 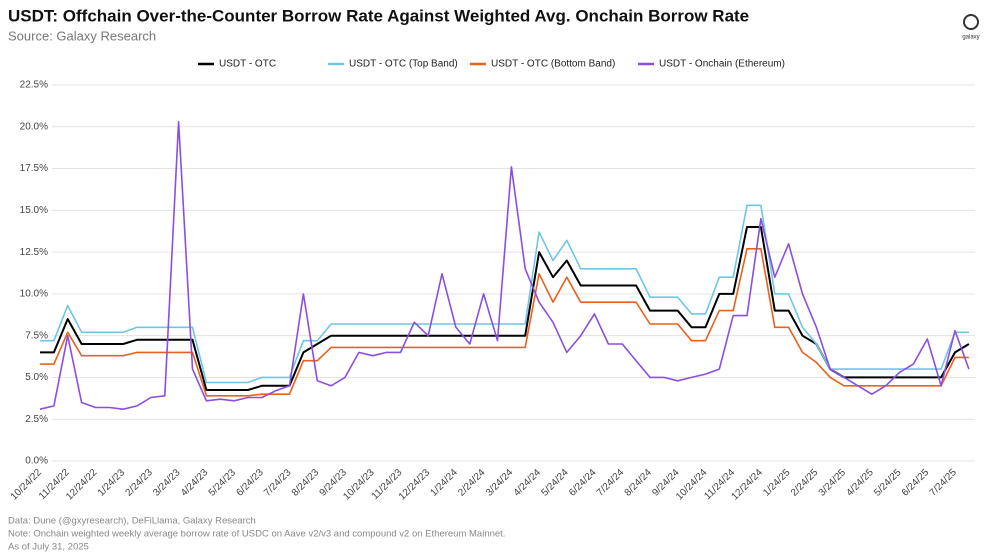 What do you see at coordinates (278, 483) in the screenshot?
I see `x-tick-label: 7/24/23` at bounding box center [278, 483].